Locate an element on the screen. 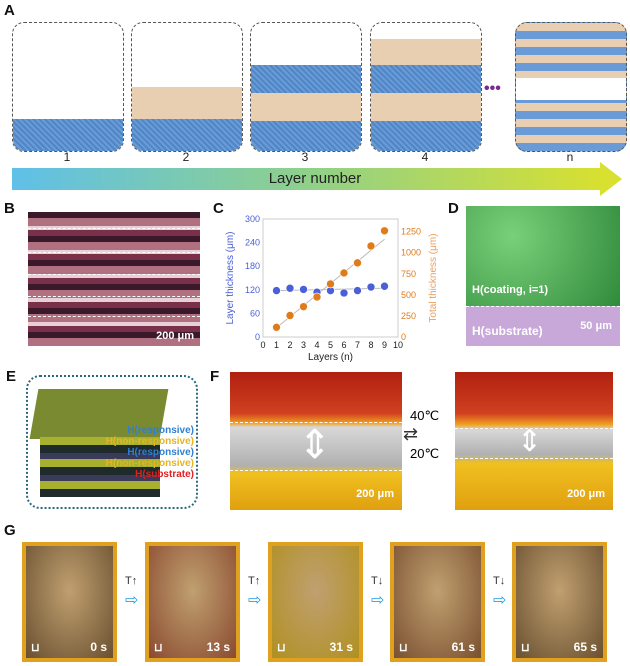 This screenshot has height=666, width=630. panel-label-f: F is located at coordinates (215, 376).